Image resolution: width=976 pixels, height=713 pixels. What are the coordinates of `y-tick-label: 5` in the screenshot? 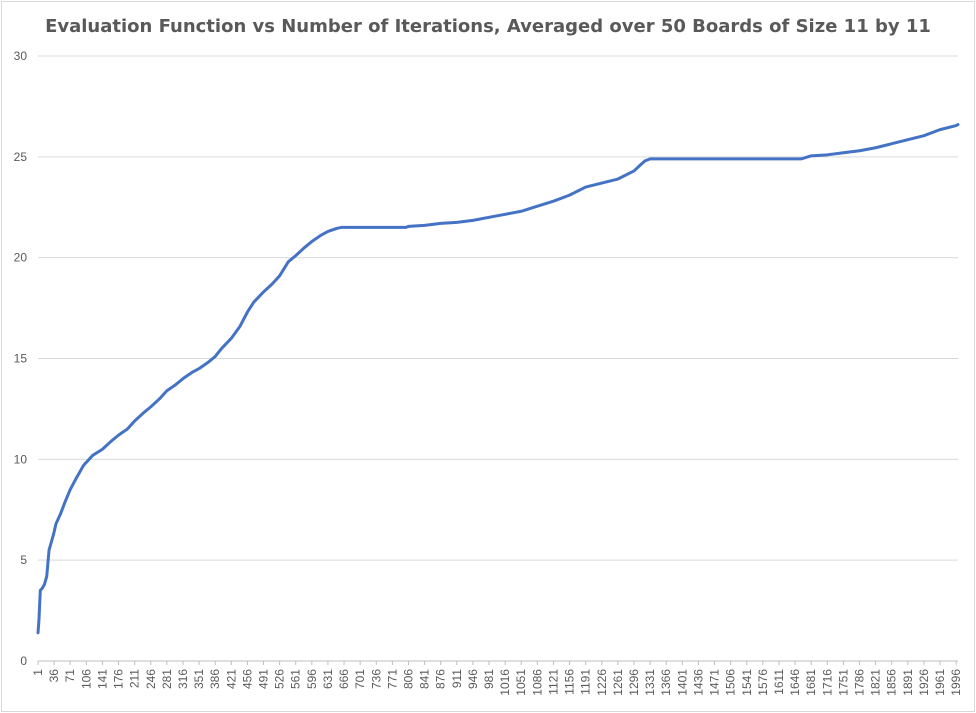 It's located at (23, 560).